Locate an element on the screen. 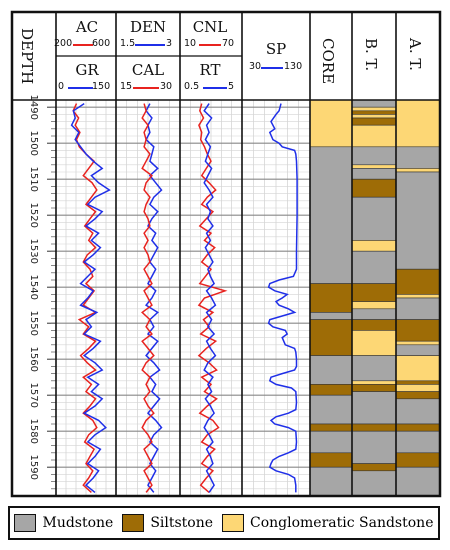  depth-tick-label: 1560 is located at coordinates (33, 358).